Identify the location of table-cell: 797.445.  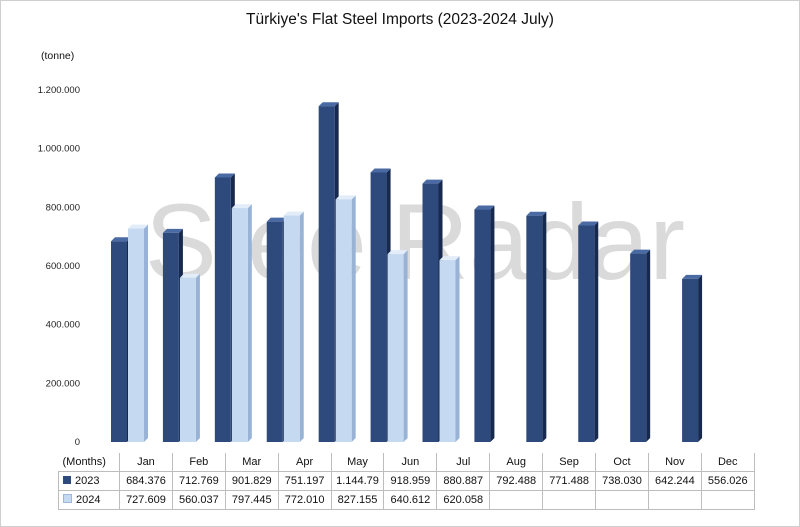
(251, 500).